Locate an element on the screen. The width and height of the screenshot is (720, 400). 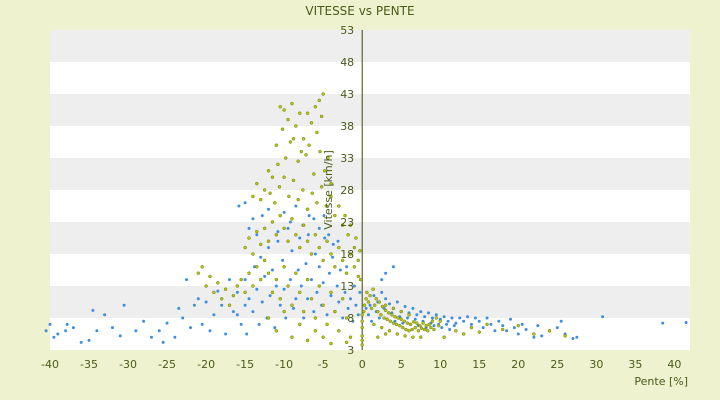
chart-title: VITESSE vs PENTE is located at coordinates (359, 11).